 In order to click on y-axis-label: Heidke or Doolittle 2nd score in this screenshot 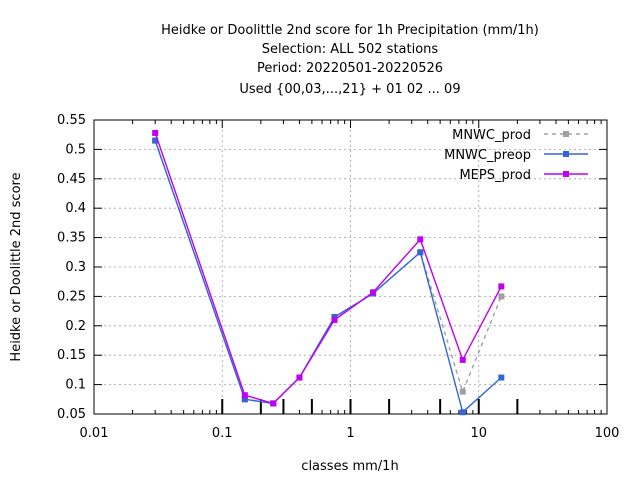, I will do `click(16, 266)`.